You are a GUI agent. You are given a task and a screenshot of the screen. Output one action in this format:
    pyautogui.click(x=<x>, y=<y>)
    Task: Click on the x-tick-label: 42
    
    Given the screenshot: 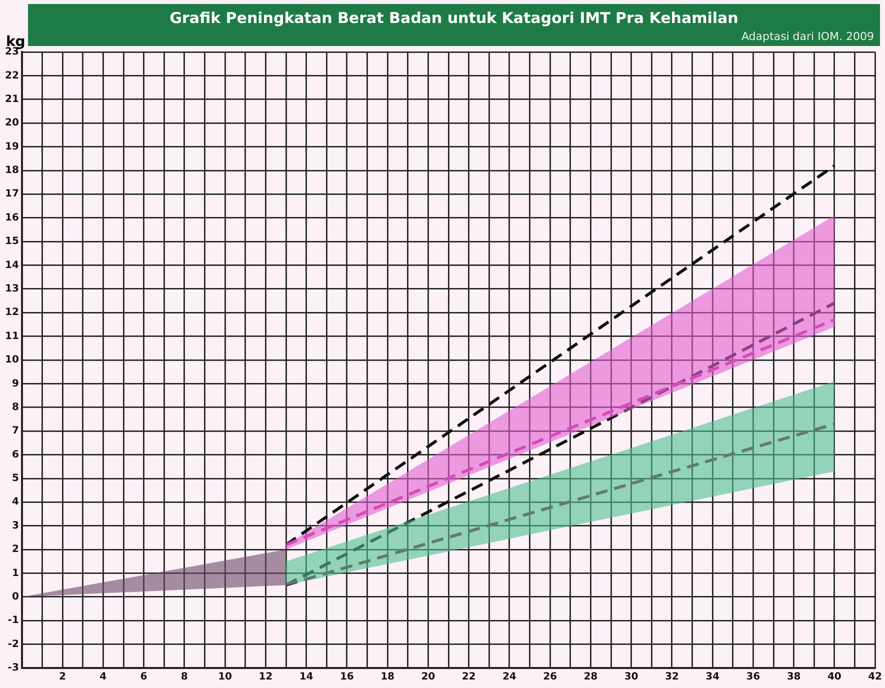 What is the action you would take?
    pyautogui.click(x=875, y=677)
    